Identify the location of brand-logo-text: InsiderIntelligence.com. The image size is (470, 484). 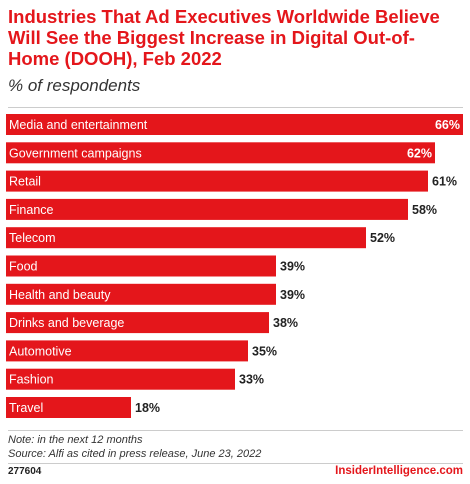
(399, 471).